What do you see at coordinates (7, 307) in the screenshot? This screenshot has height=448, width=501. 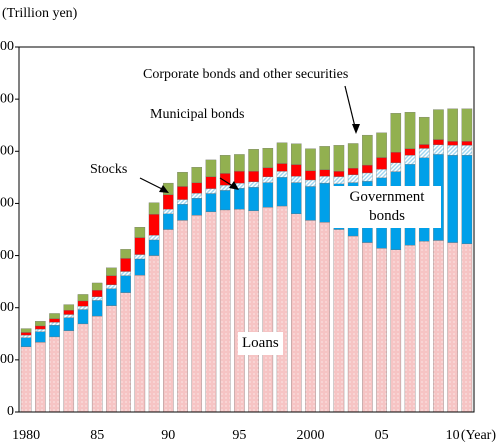 I see `y-tick-label: 400` at bounding box center [7, 307].